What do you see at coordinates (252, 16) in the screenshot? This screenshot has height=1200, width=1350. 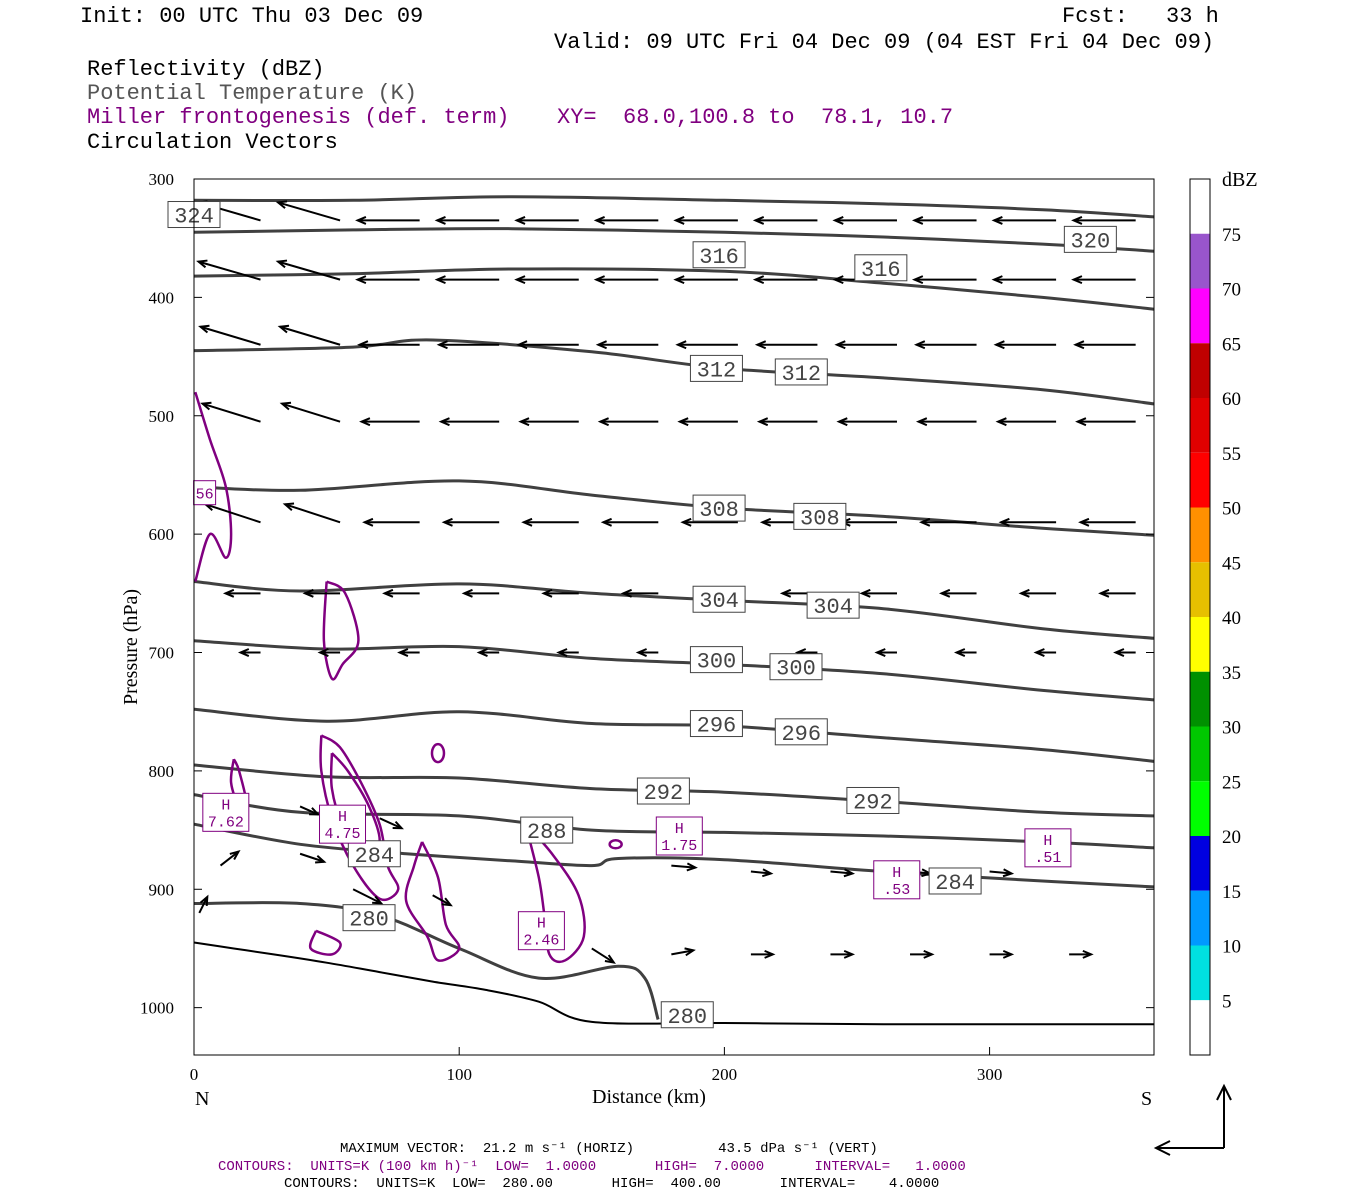 I see `init-time: Init: 00 UTC Thu 03 Dec 09` at bounding box center [252, 16].